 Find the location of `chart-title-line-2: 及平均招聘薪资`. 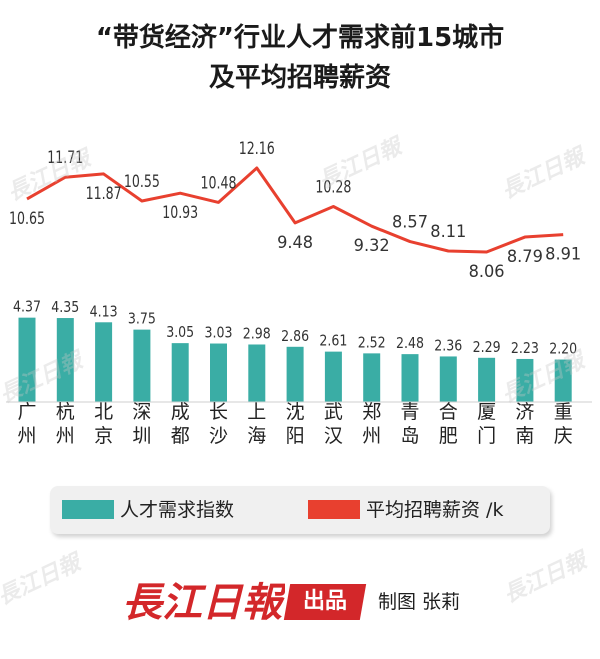

chart-title-line-2: 及平均招聘薪资 is located at coordinates (299, 78).